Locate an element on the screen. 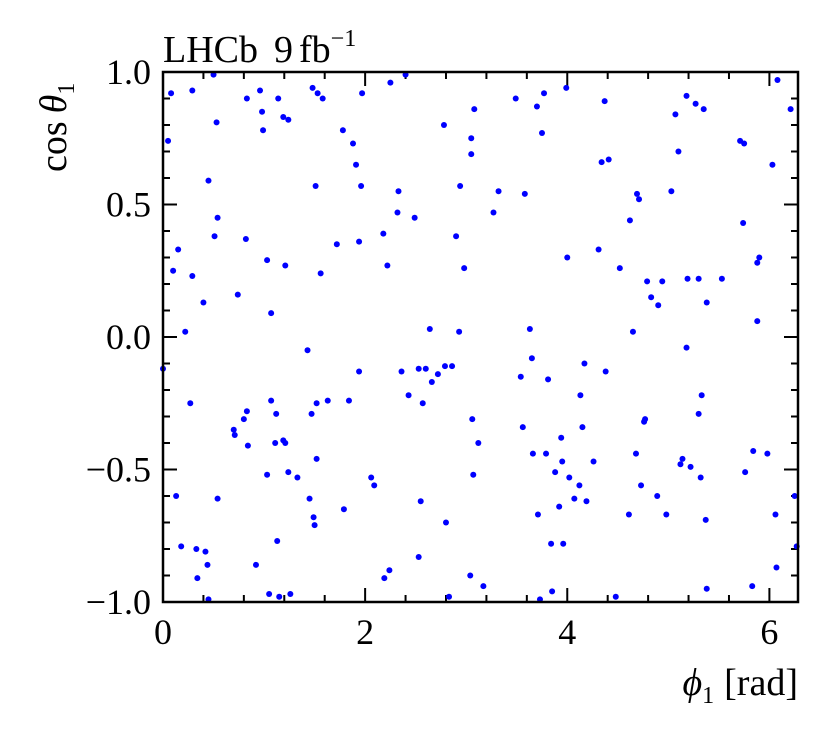 This screenshot has width=830, height=732. y-axis-prefix: cos is located at coordinates (54, 146).